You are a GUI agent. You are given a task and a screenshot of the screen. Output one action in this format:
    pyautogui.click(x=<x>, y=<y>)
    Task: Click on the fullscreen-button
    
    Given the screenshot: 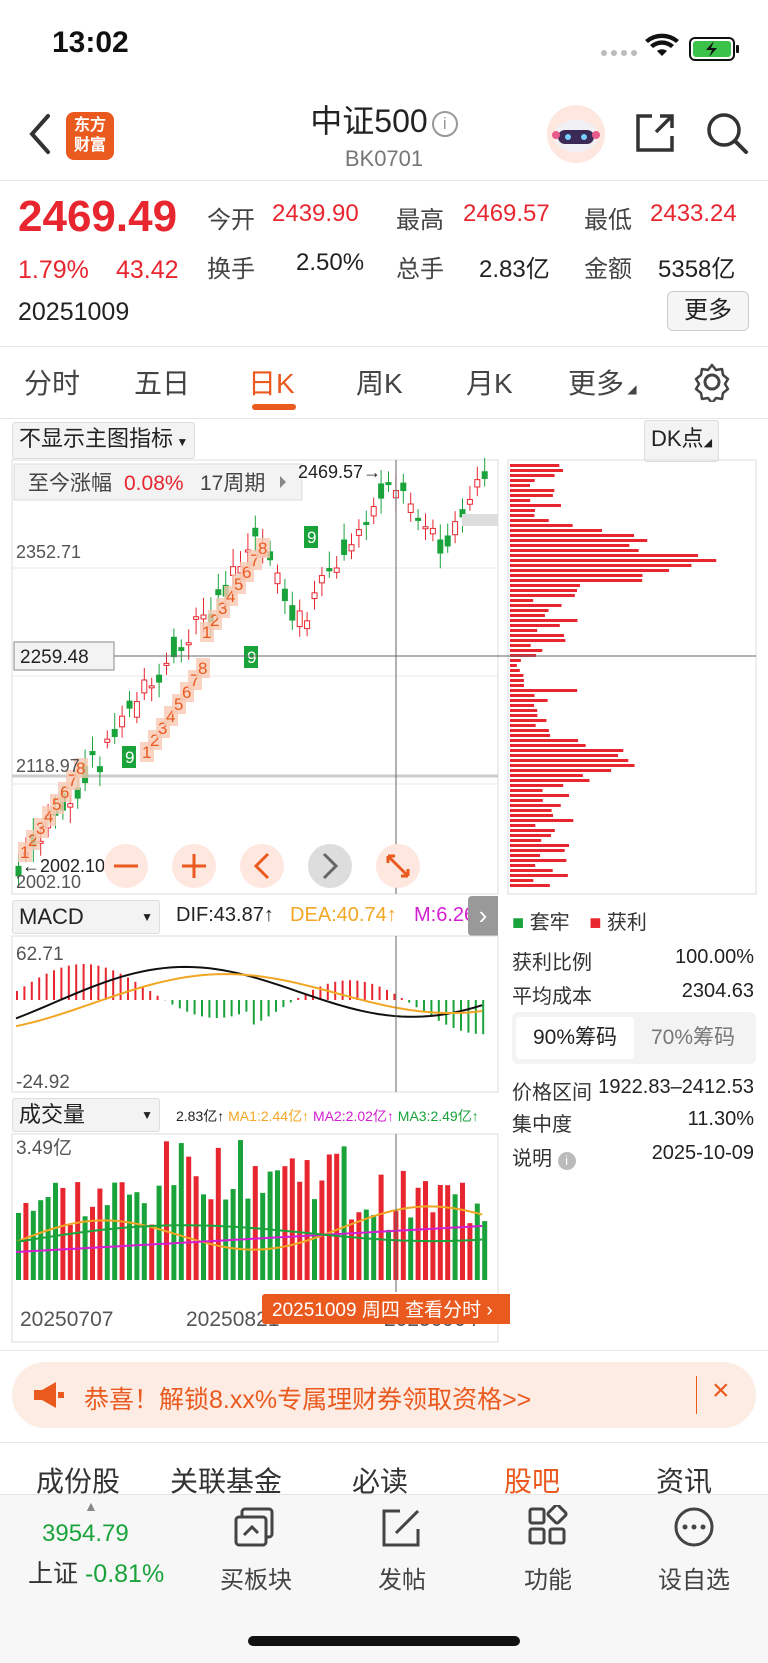 What is the action you would take?
    pyautogui.click(x=398, y=866)
    